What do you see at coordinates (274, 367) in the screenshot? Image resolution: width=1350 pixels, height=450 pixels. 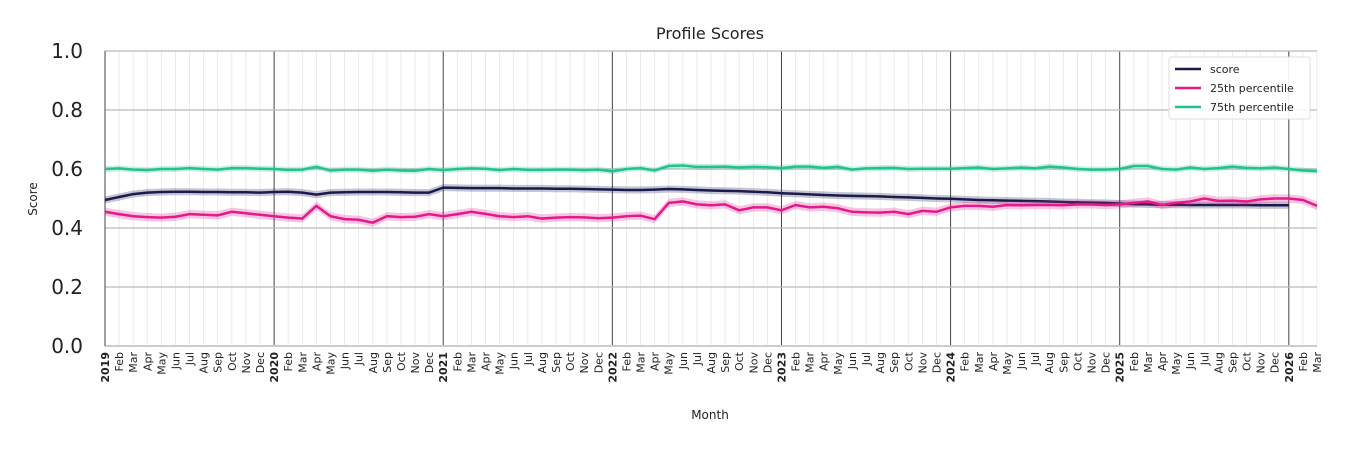 I see `x-tick-label: 2020` at bounding box center [274, 367].